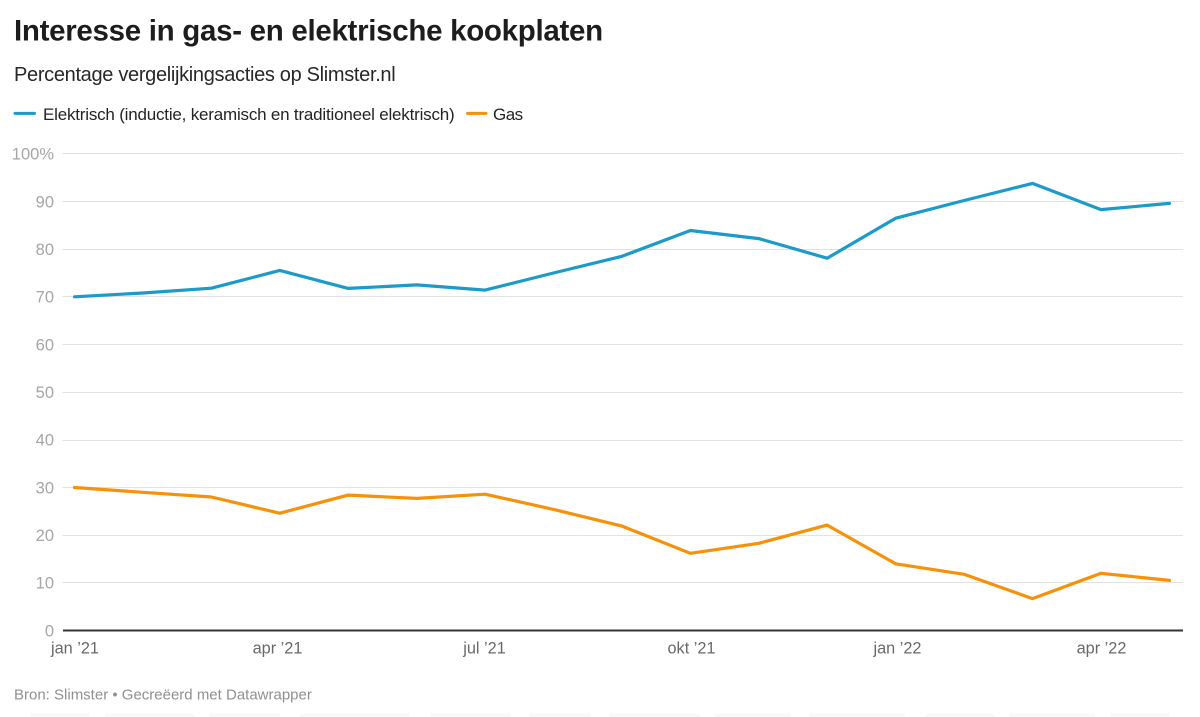  Describe the element at coordinates (45, 393) in the screenshot. I see `svg-text: 50` at that location.